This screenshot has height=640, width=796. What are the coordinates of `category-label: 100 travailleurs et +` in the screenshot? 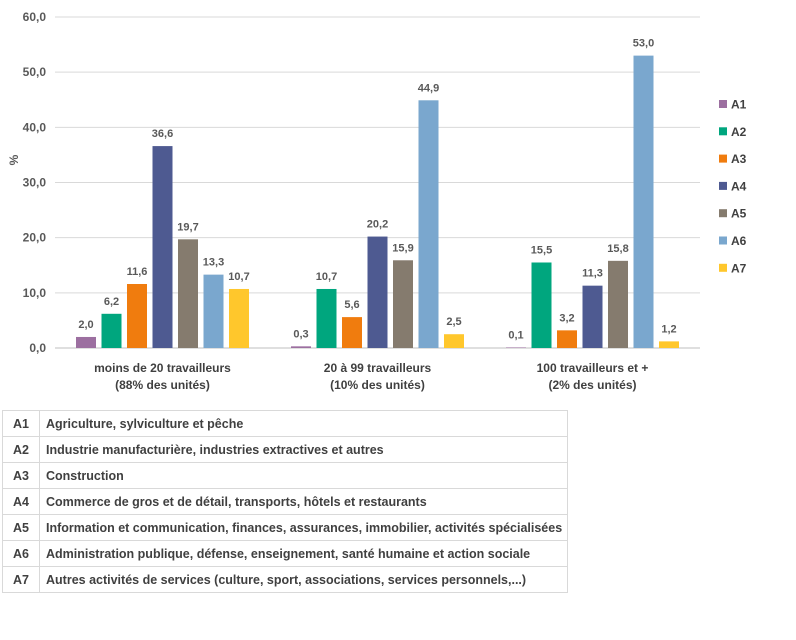 It's located at (593, 368).